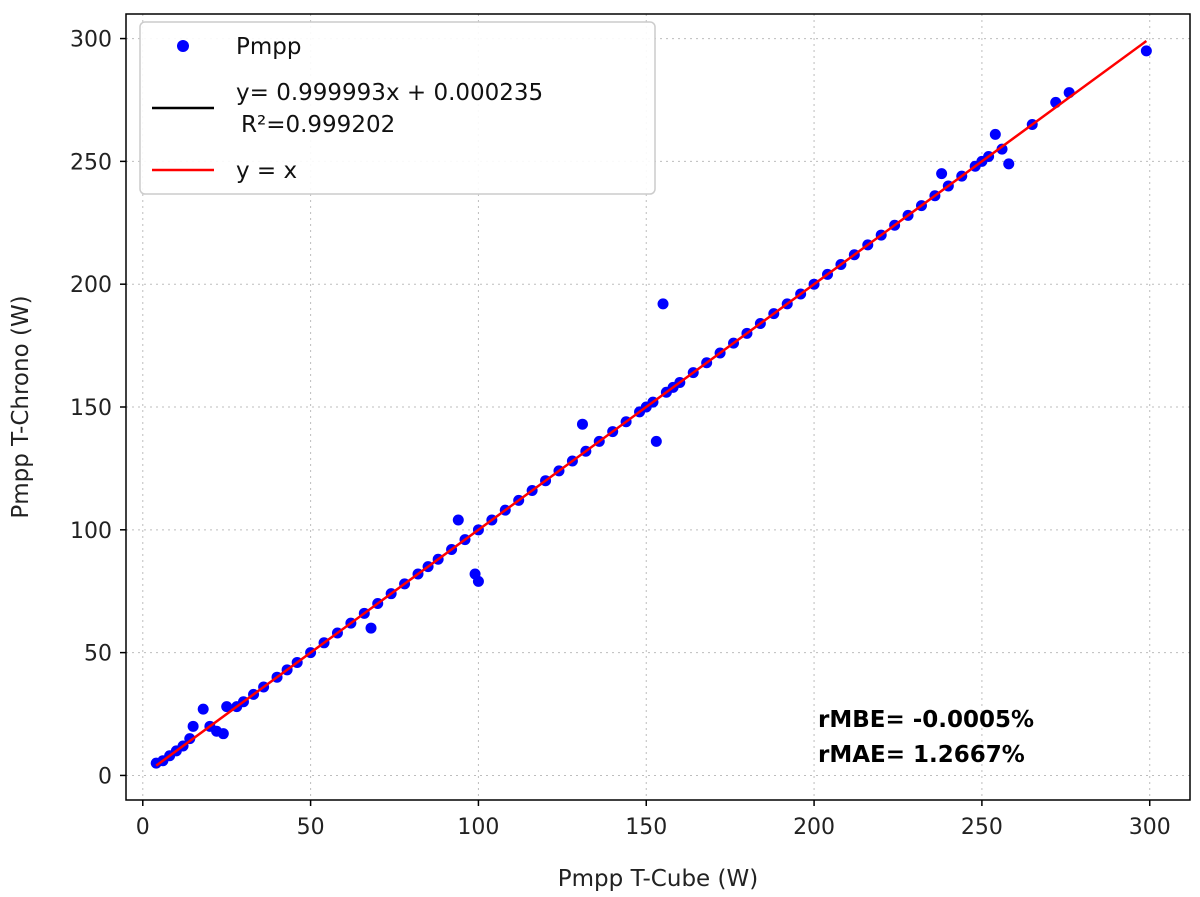 The image size is (1200, 897). What do you see at coordinates (926, 720) in the screenshot?
I see `rmbe-annotation: rMBE= -0.0005%` at bounding box center [926, 720].